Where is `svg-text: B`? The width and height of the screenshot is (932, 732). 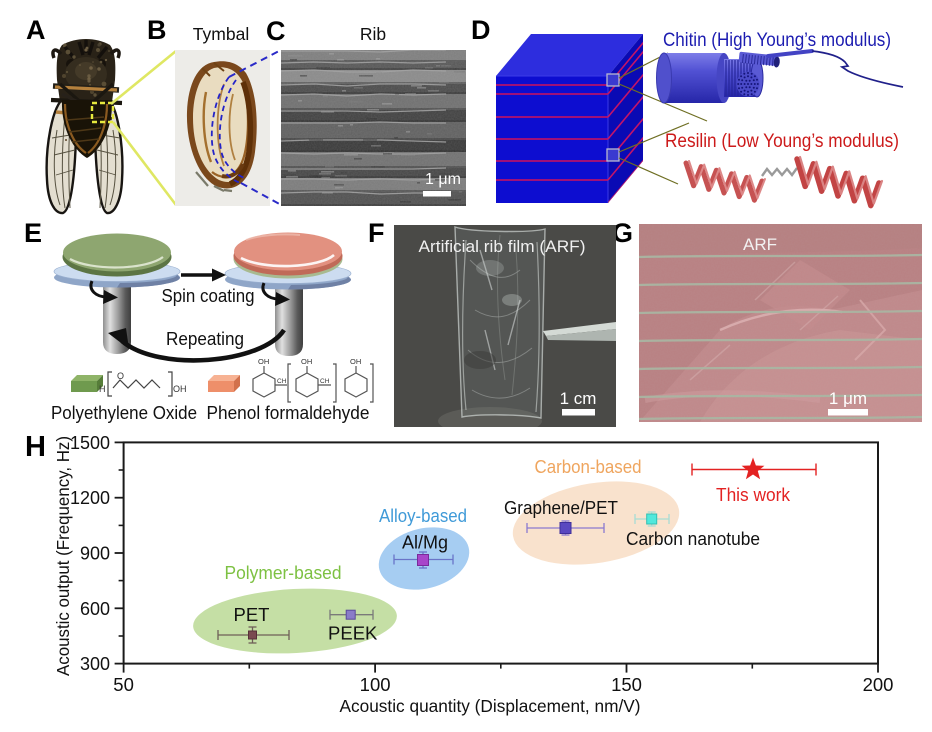 svg-text: B is located at coordinates (157, 30).